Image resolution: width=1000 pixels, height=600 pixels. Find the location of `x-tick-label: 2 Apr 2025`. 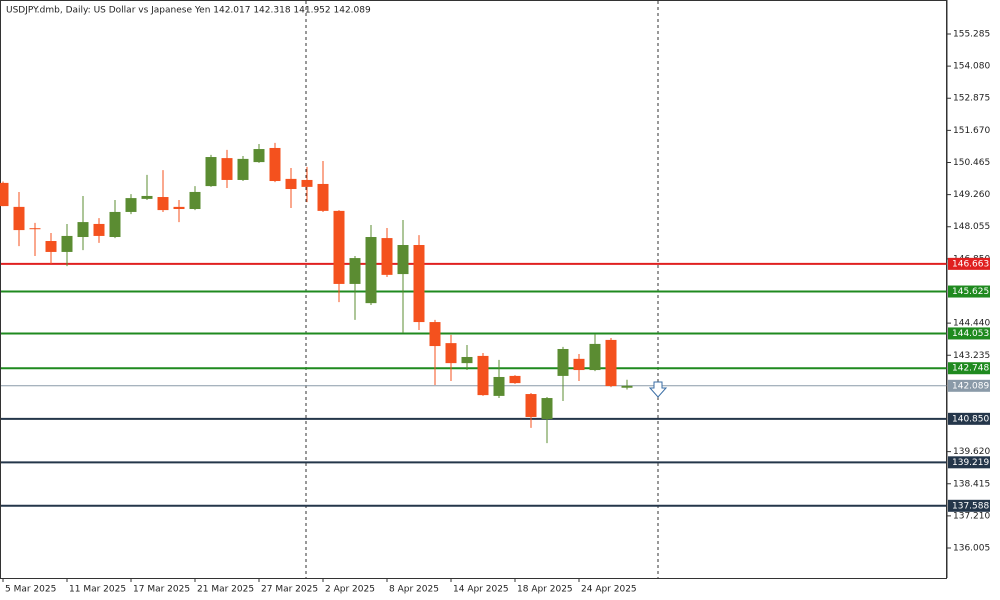

x-tick-label: 2 Apr 2025 is located at coordinates (350, 590).